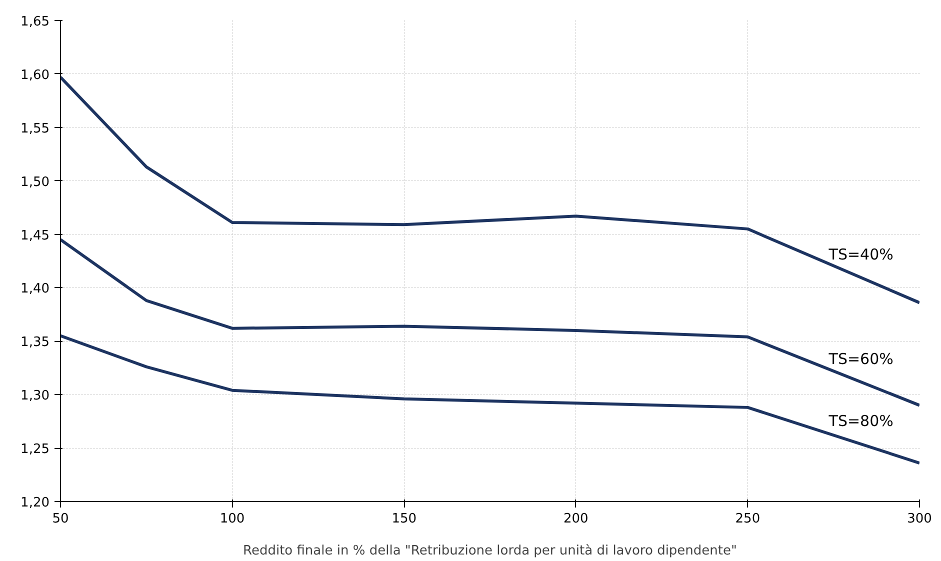 The height and width of the screenshot is (561, 941). What do you see at coordinates (404, 519) in the screenshot?
I see `x-tick-label: 150` at bounding box center [404, 519].